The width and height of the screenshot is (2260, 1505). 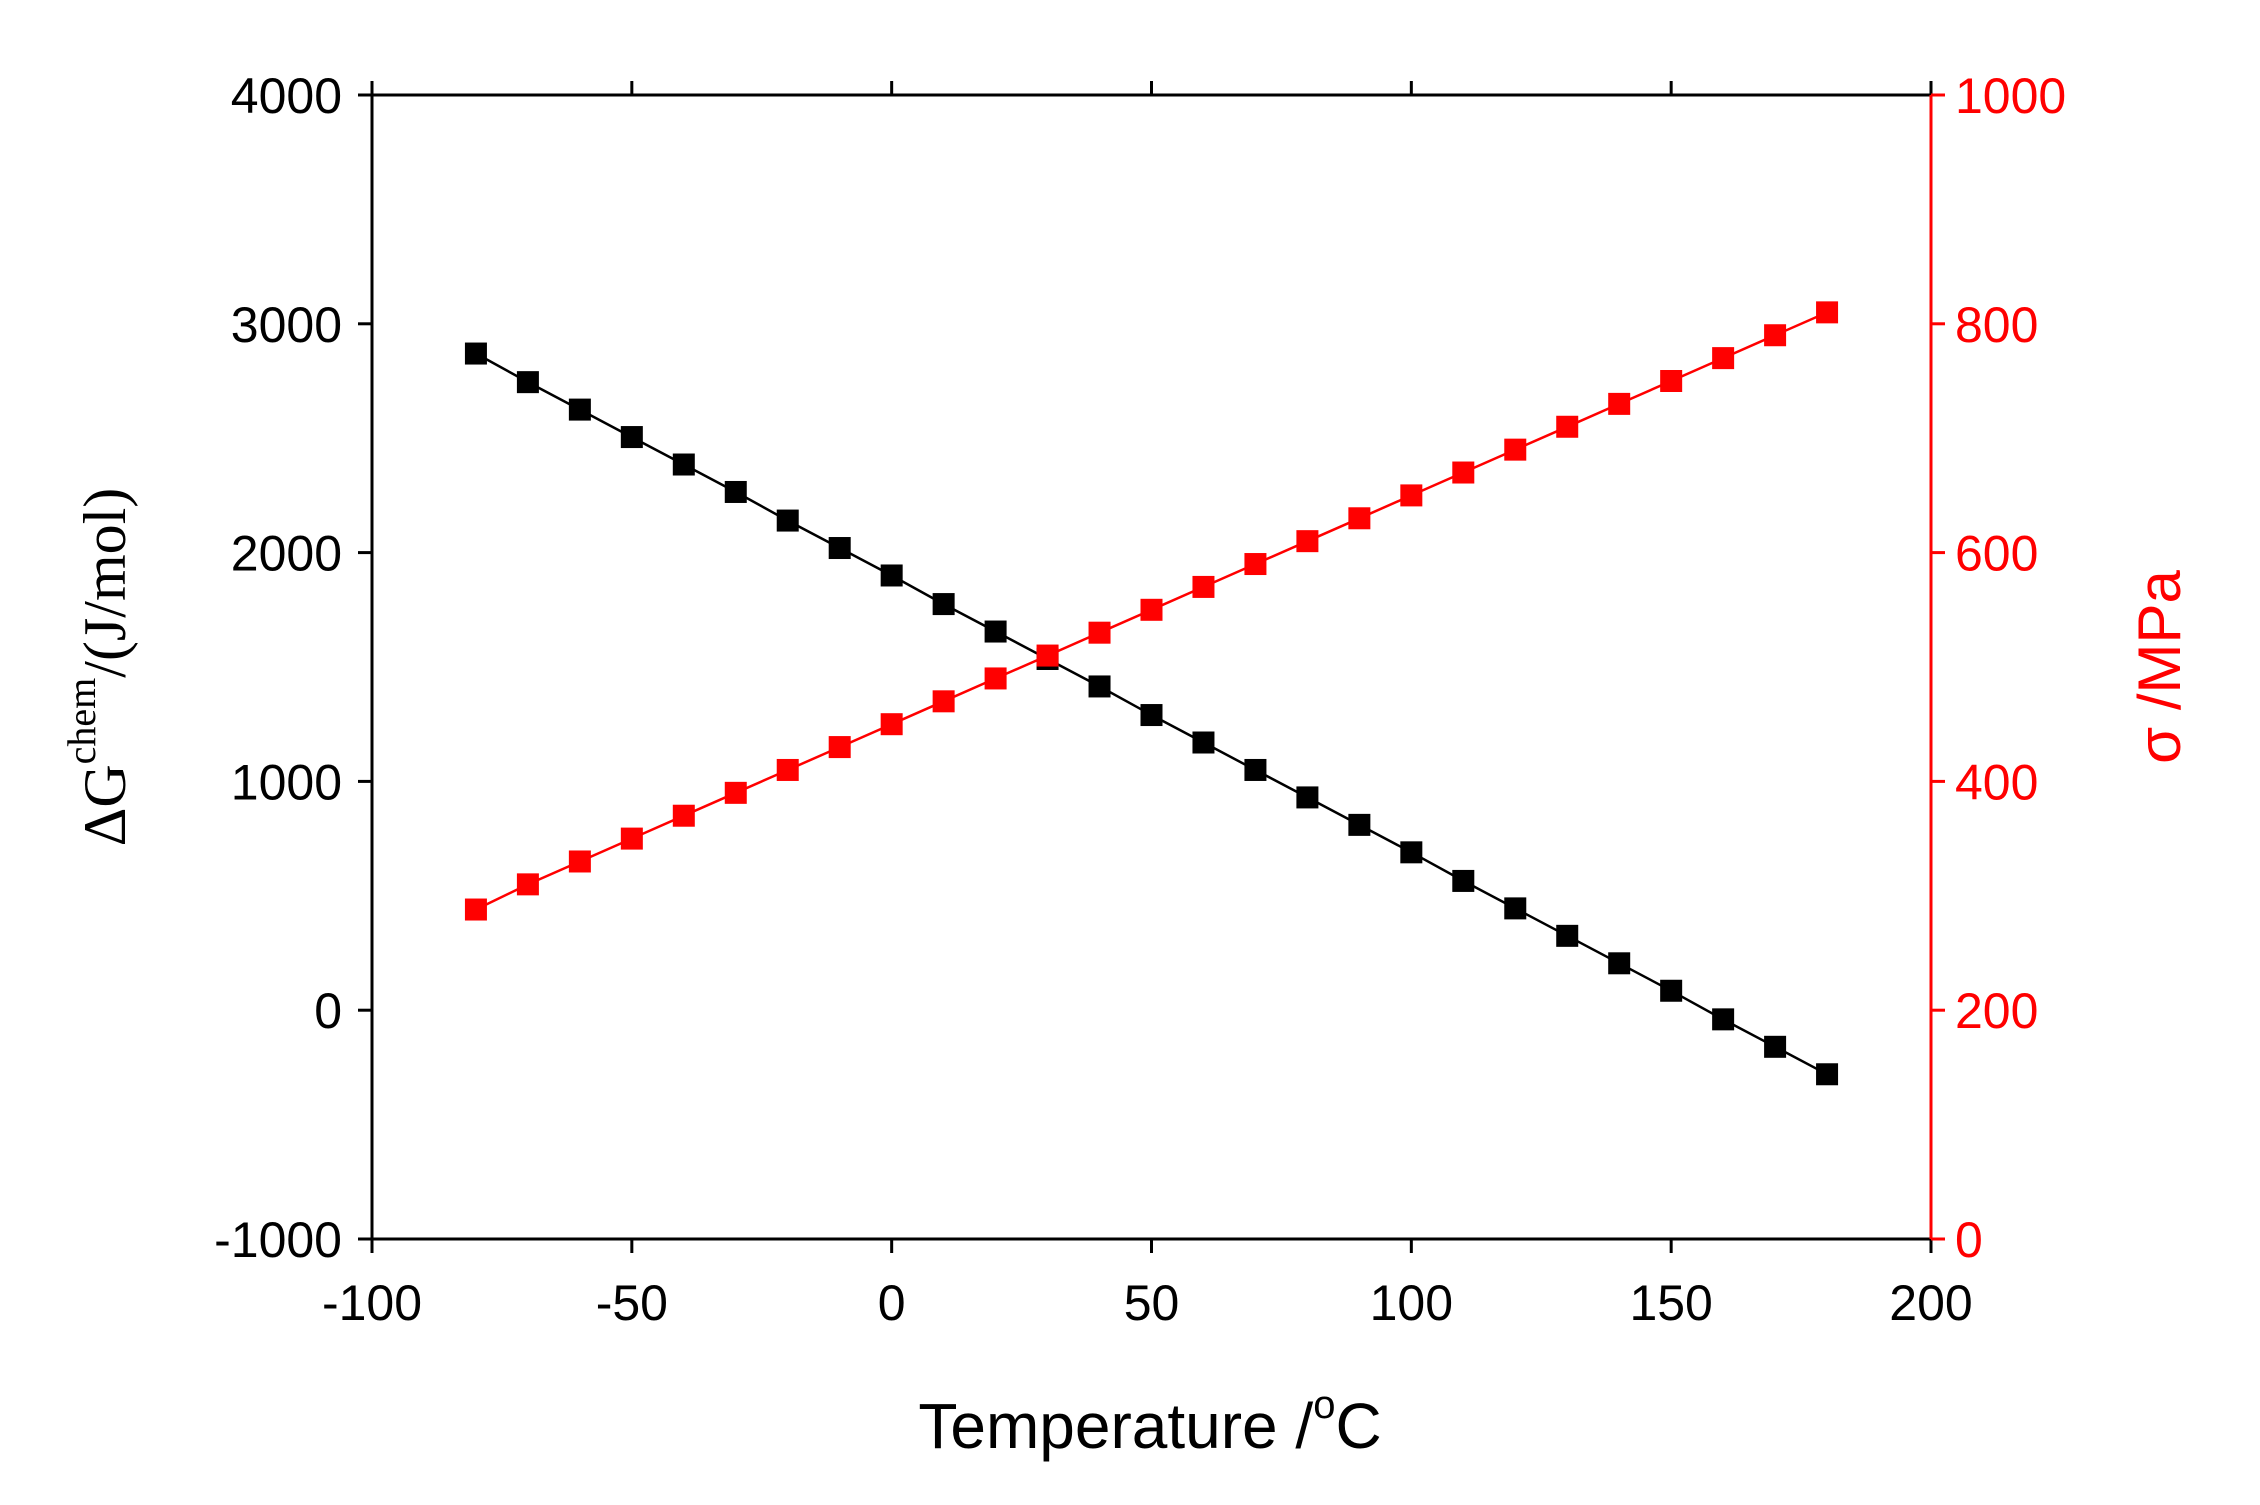 I want to click on right-y-tick-label: 200, so click(x=1996, y=1011).